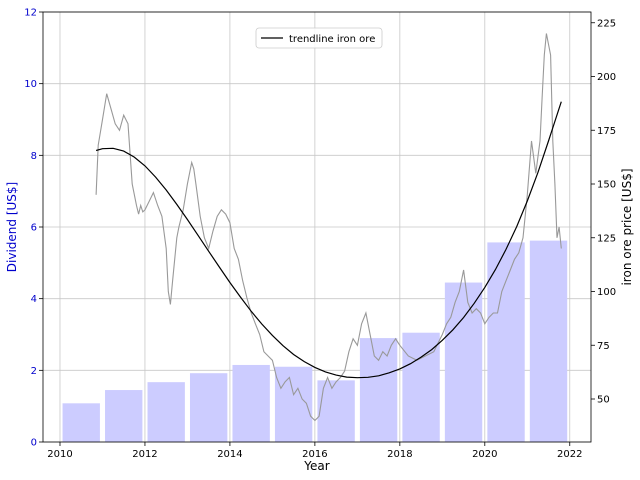  I want to click on y-left-tick-label: 4, so click(34, 299).